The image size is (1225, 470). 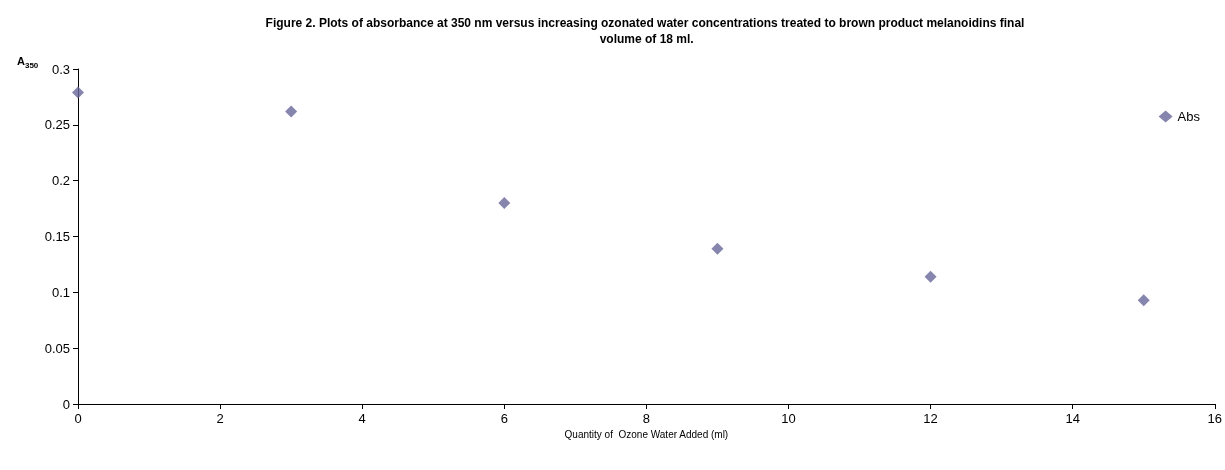 What do you see at coordinates (646, 435) in the screenshot?
I see `x-axis-title: Quantity of Ozone Water Added (ml)` at bounding box center [646, 435].